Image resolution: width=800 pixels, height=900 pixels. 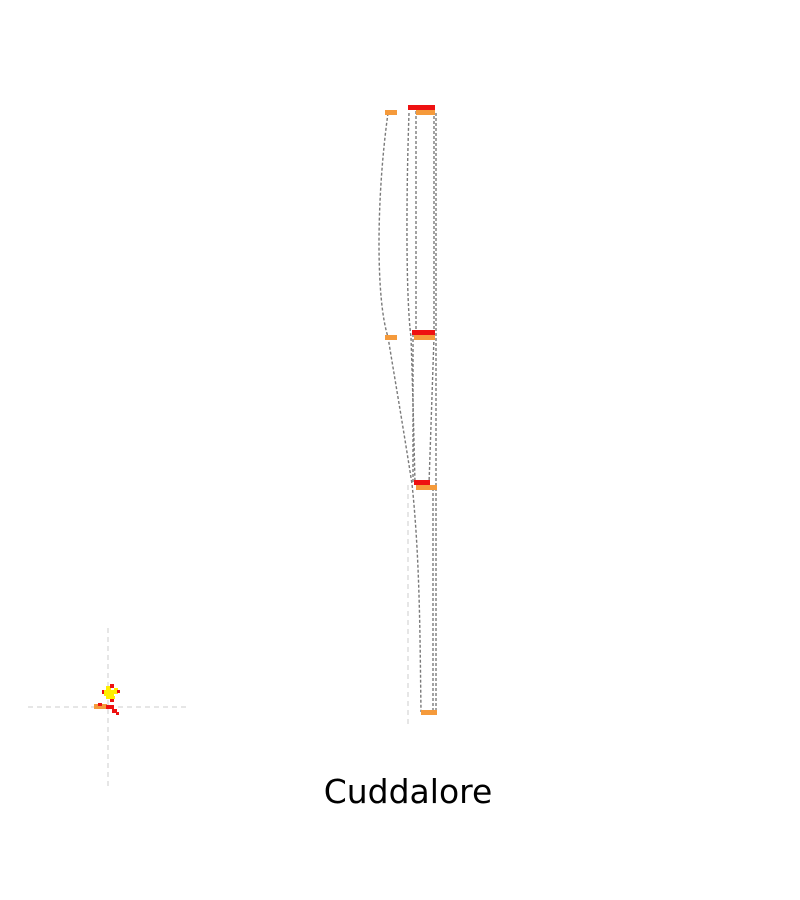 I want to click on diagram-title: Cuddalore, so click(x=408, y=791).